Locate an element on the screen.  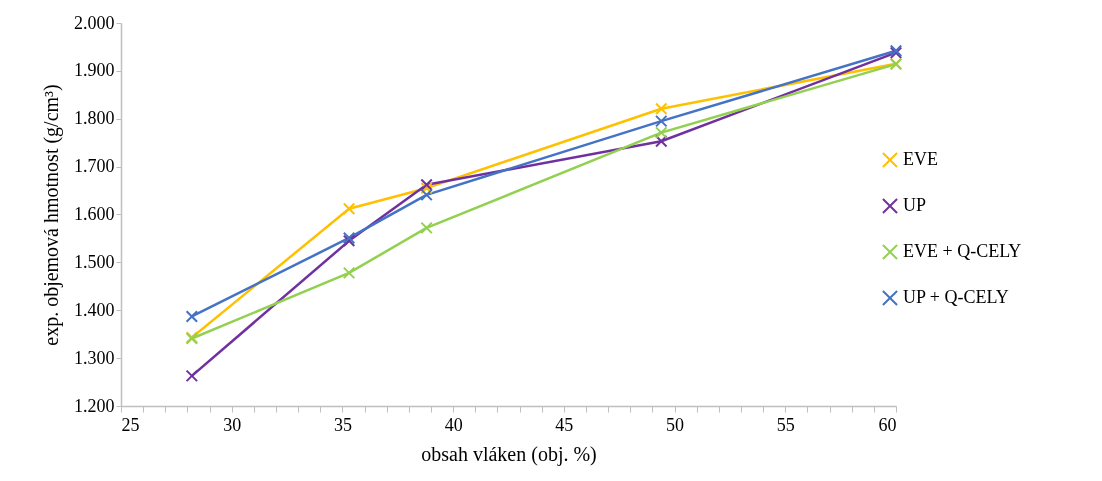
y-tick-label: 1.700 is located at coordinates (94, 166).